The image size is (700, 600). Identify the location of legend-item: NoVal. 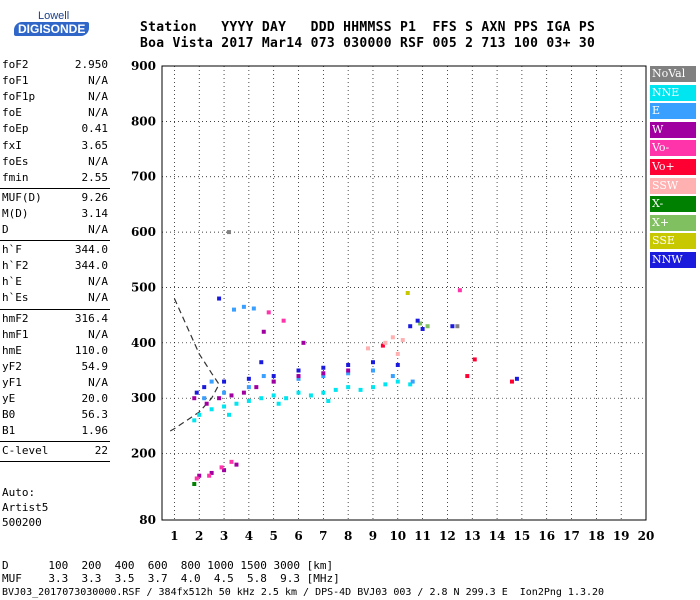
(673, 74).